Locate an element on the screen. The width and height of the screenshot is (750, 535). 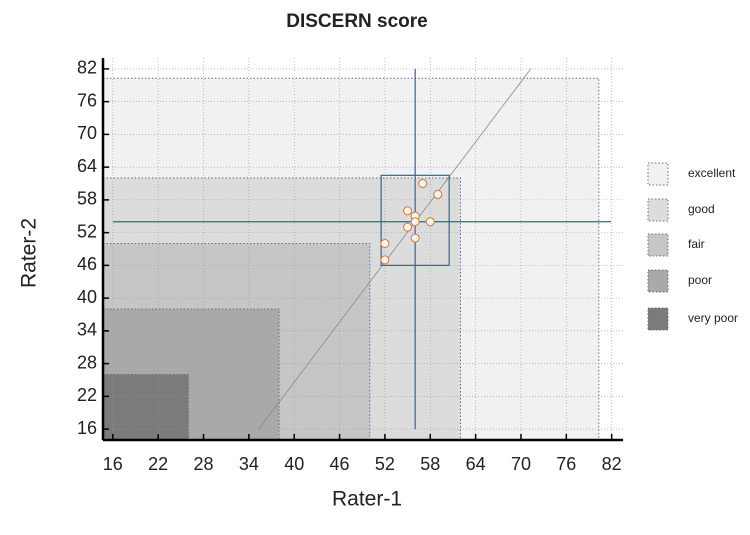
x-tick-label: 58 is located at coordinates (430, 464).